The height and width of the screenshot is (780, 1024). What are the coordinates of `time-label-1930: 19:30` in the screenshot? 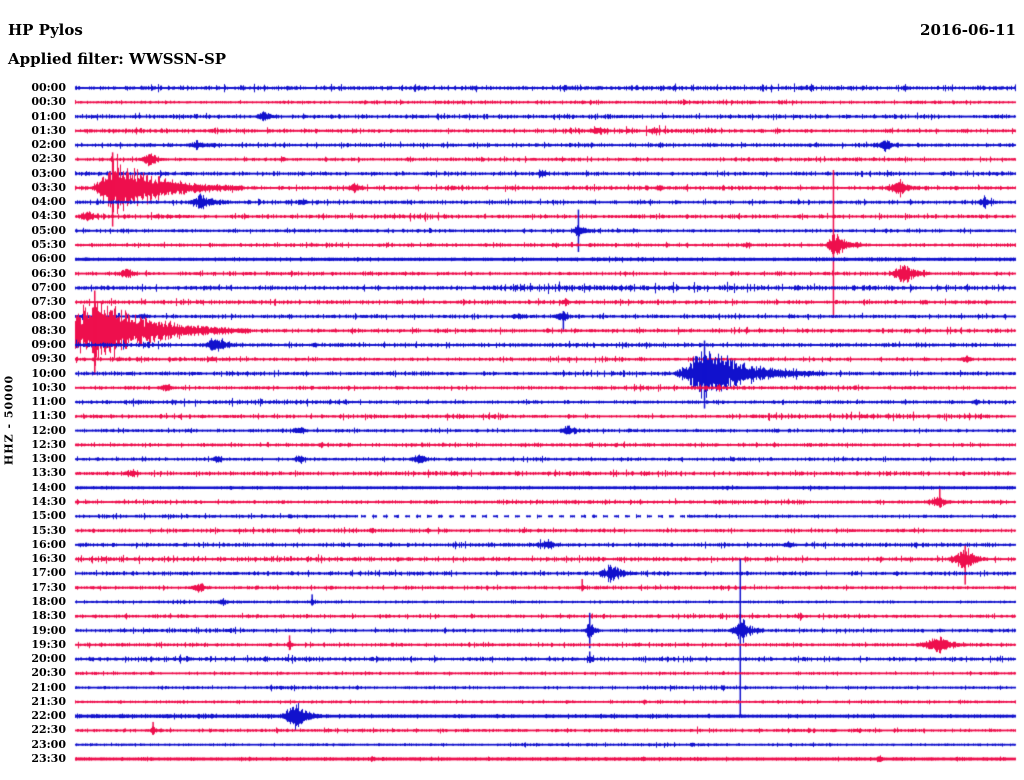 It's located at (48, 644).